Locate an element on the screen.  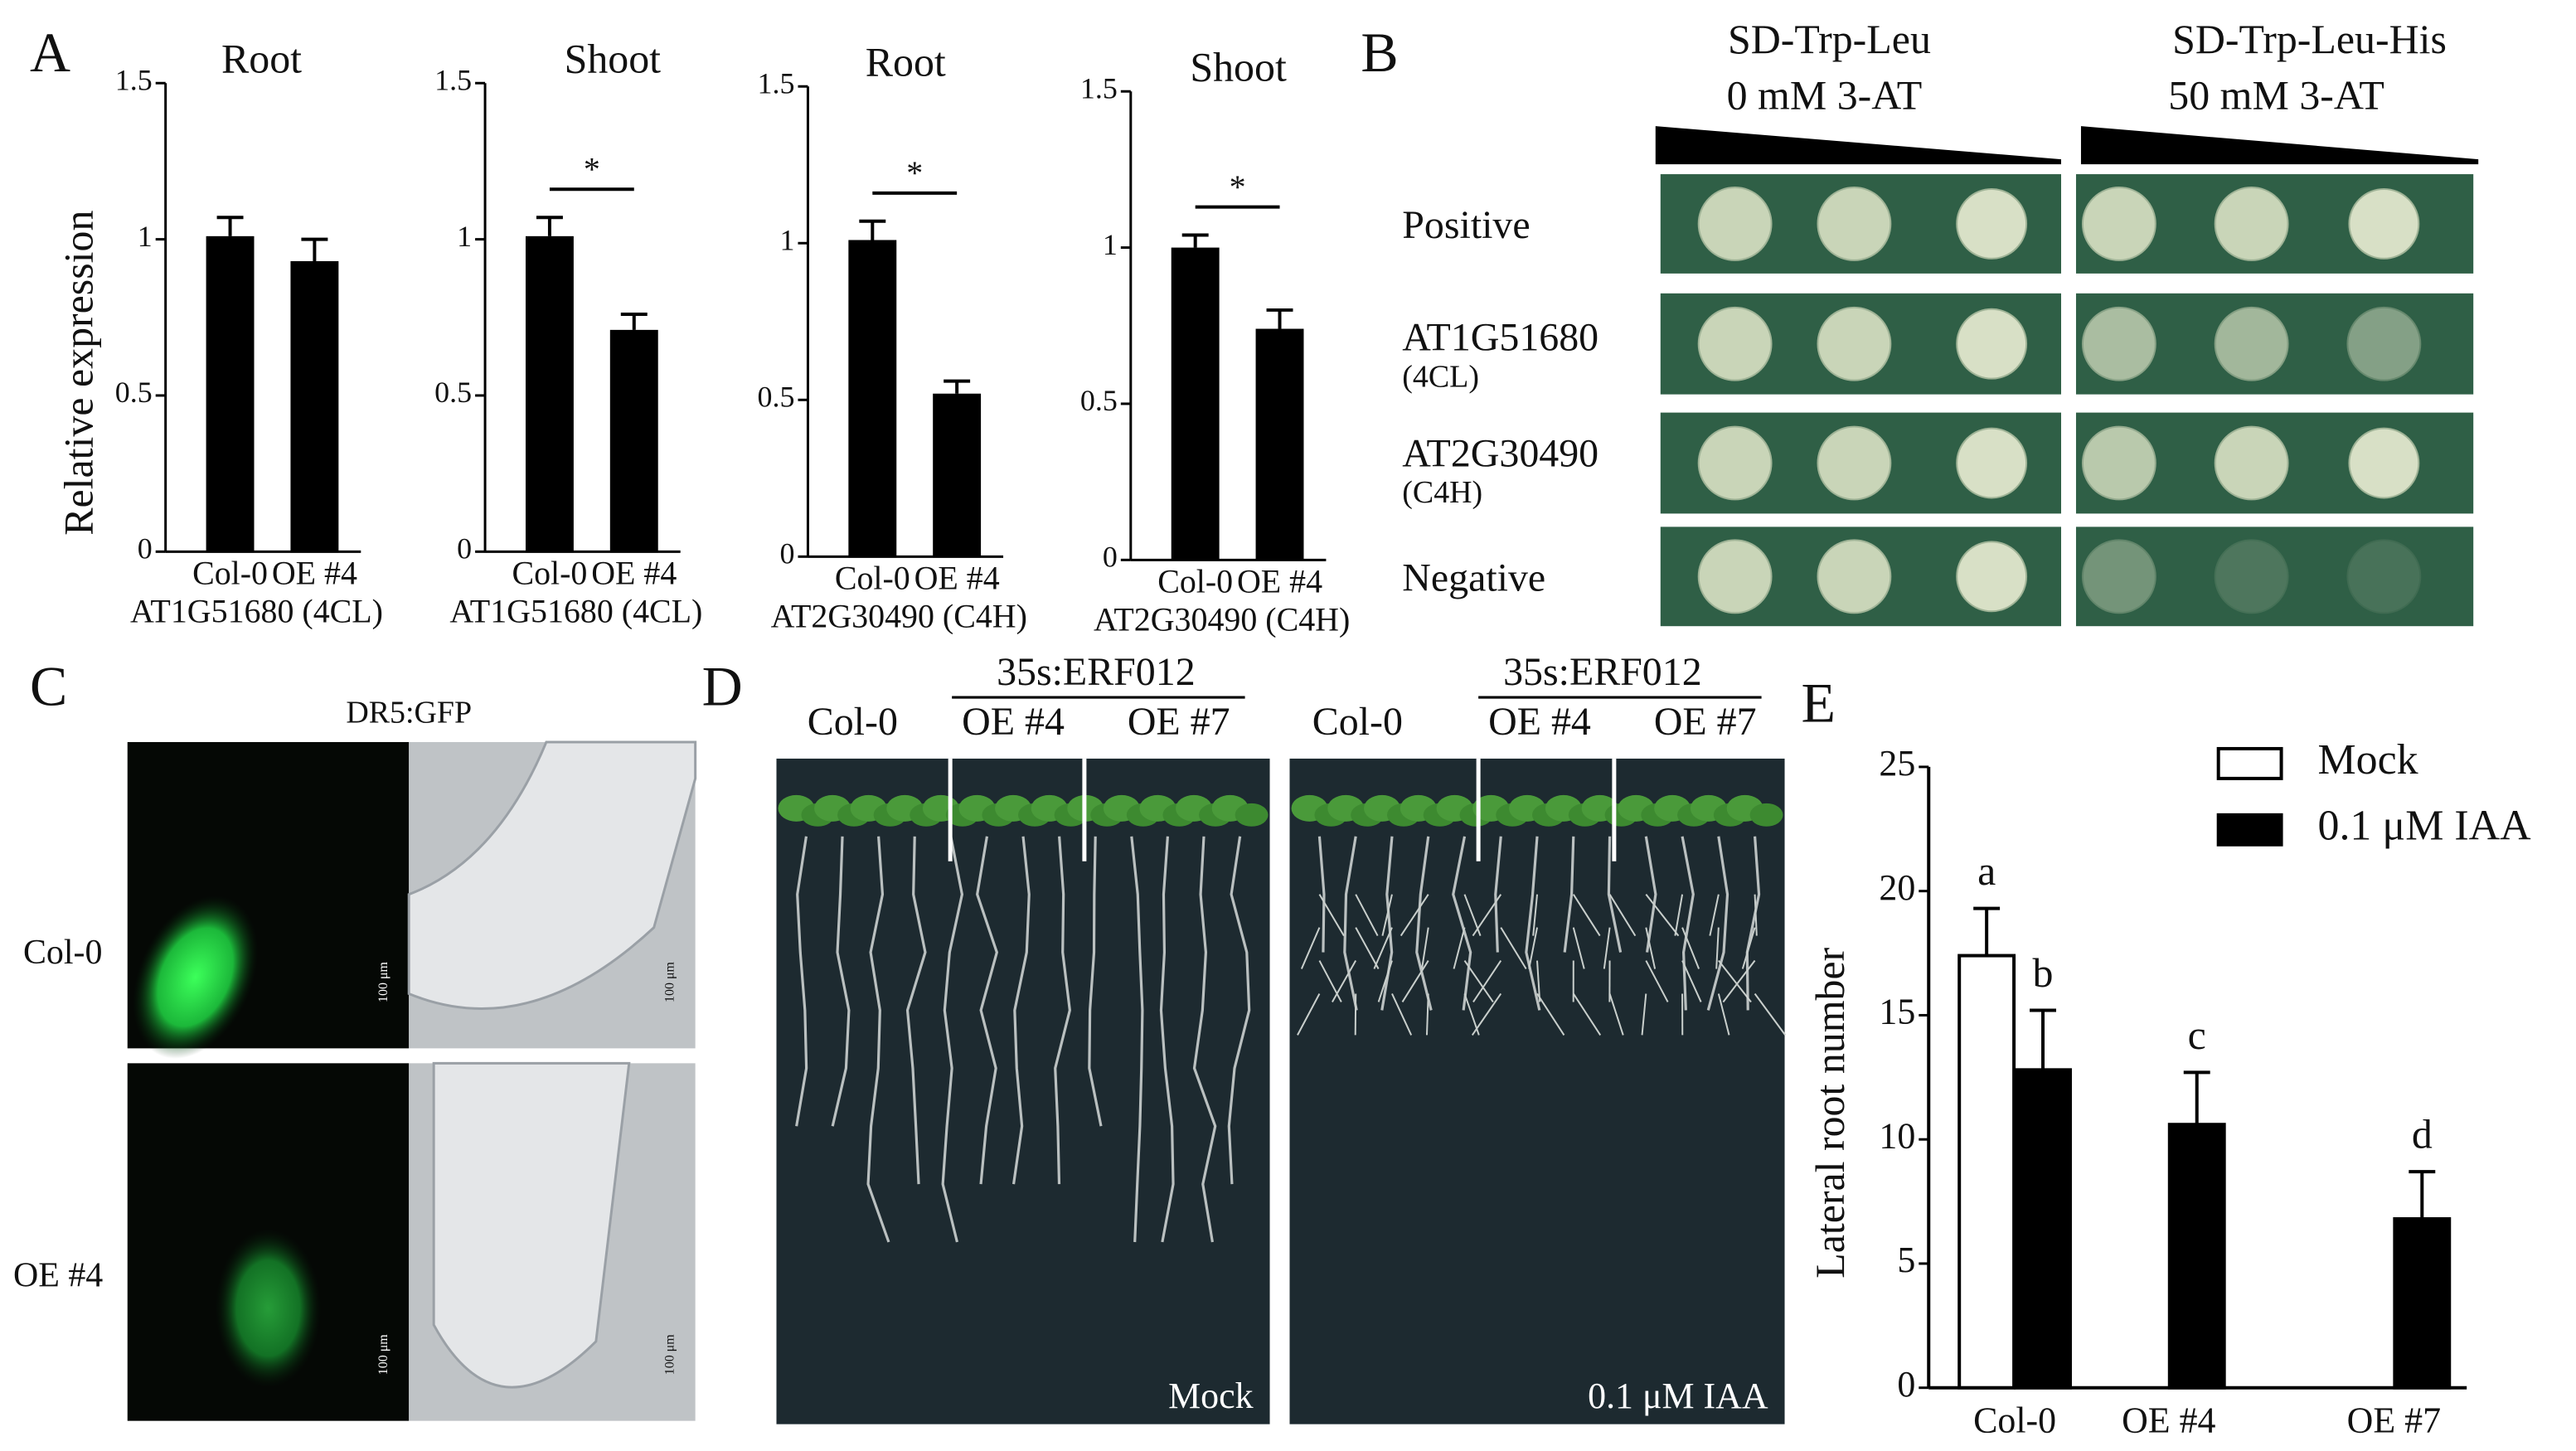
panel-label: B is located at coordinates (1379, 53).